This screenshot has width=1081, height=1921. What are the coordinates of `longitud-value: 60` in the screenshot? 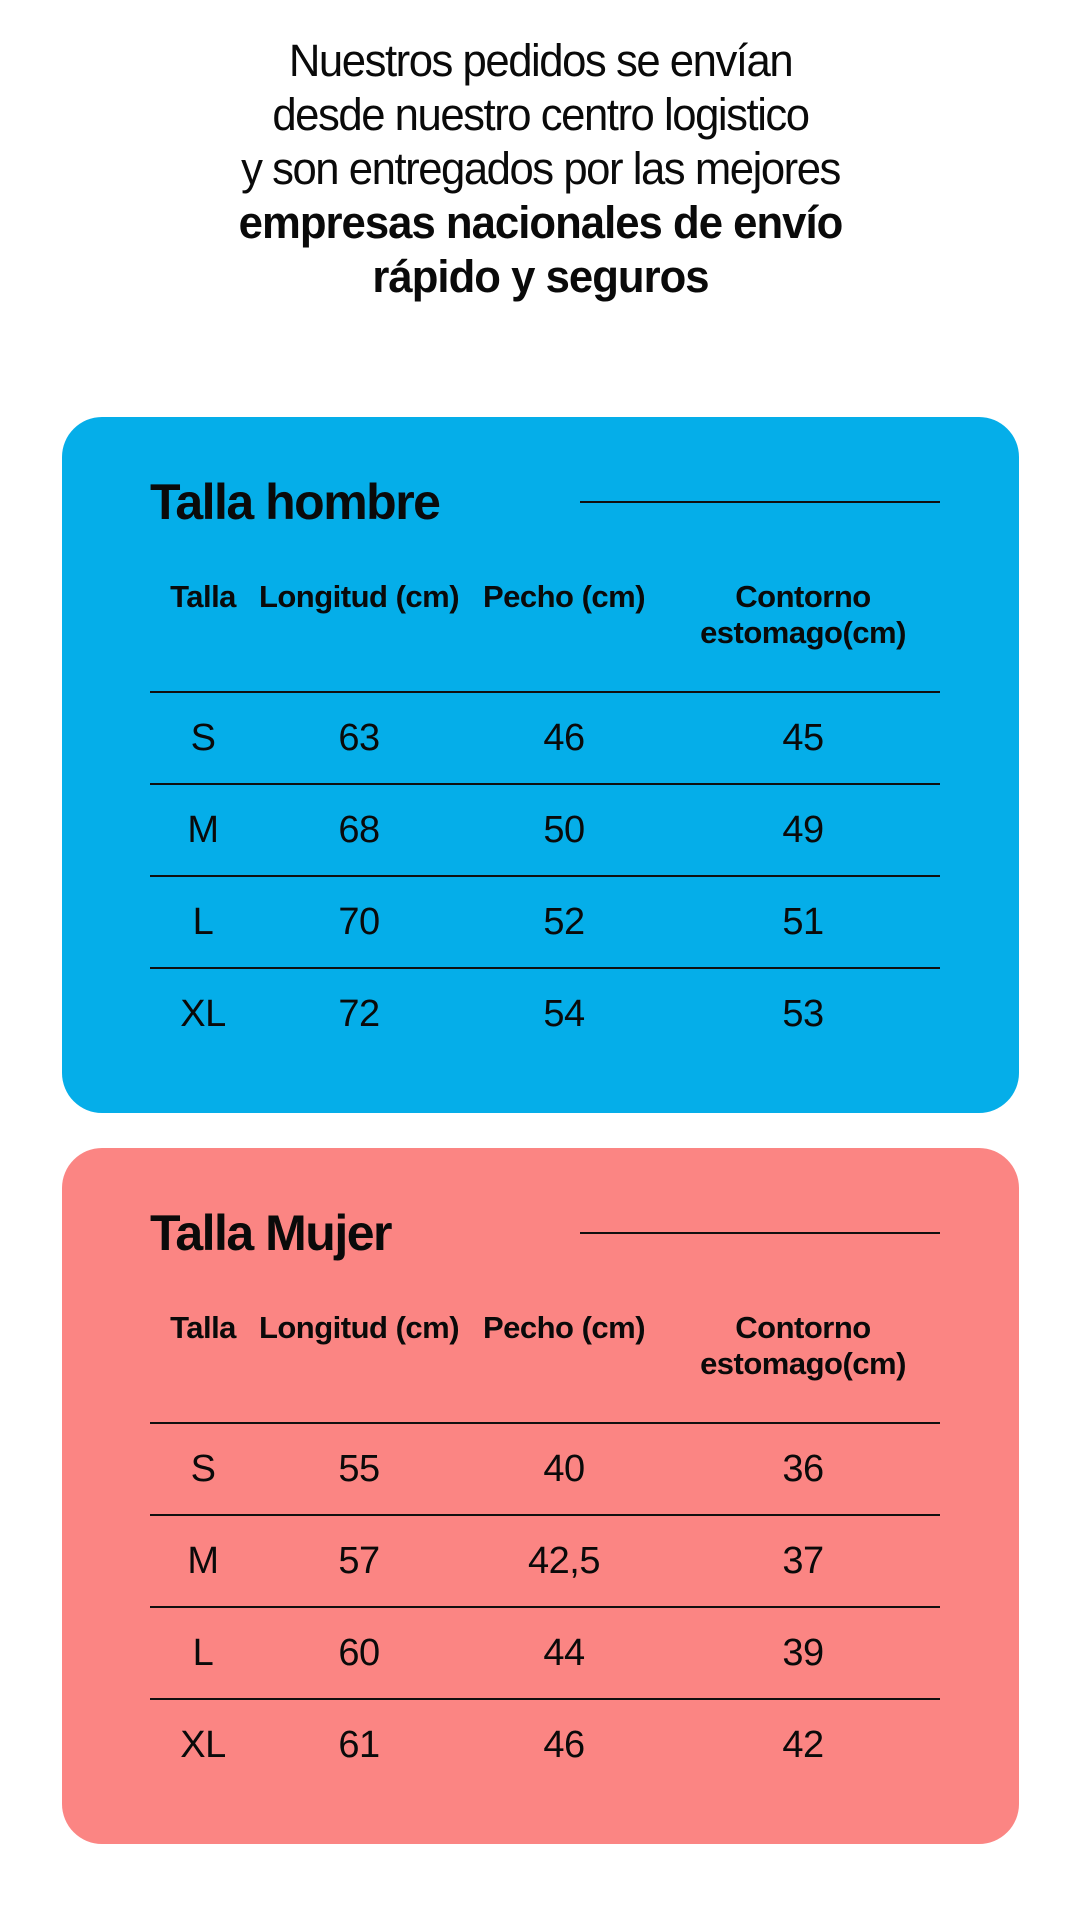 It's located at (359, 1652).